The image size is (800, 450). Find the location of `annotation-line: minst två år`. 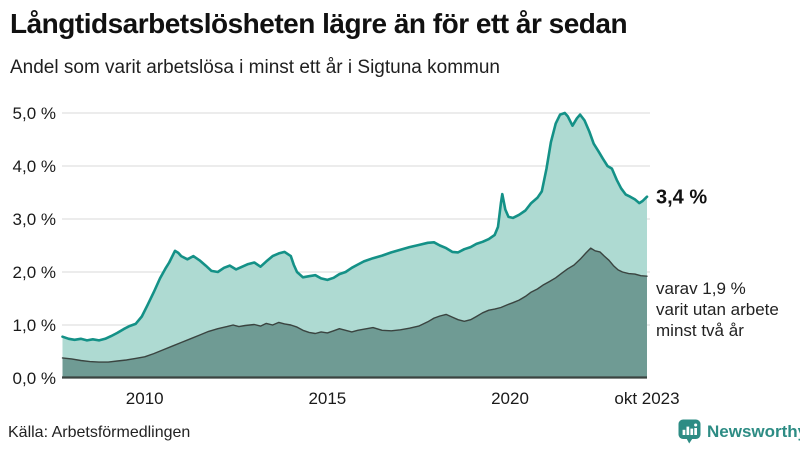

annotation-line: minst två år is located at coordinates (700, 330).